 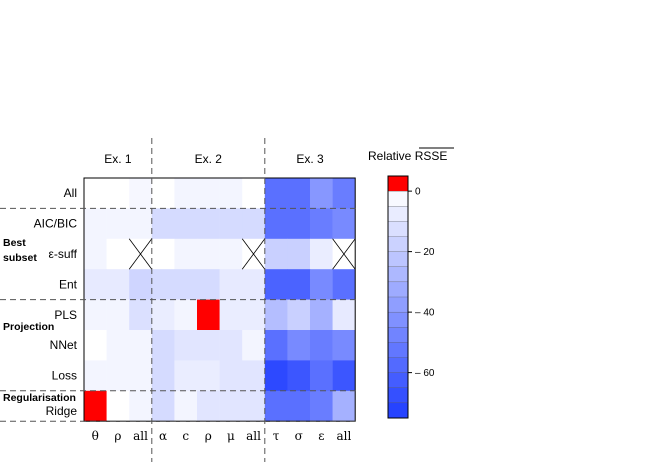 What do you see at coordinates (276, 436) in the screenshot?
I see `column-label: τ` at bounding box center [276, 436].